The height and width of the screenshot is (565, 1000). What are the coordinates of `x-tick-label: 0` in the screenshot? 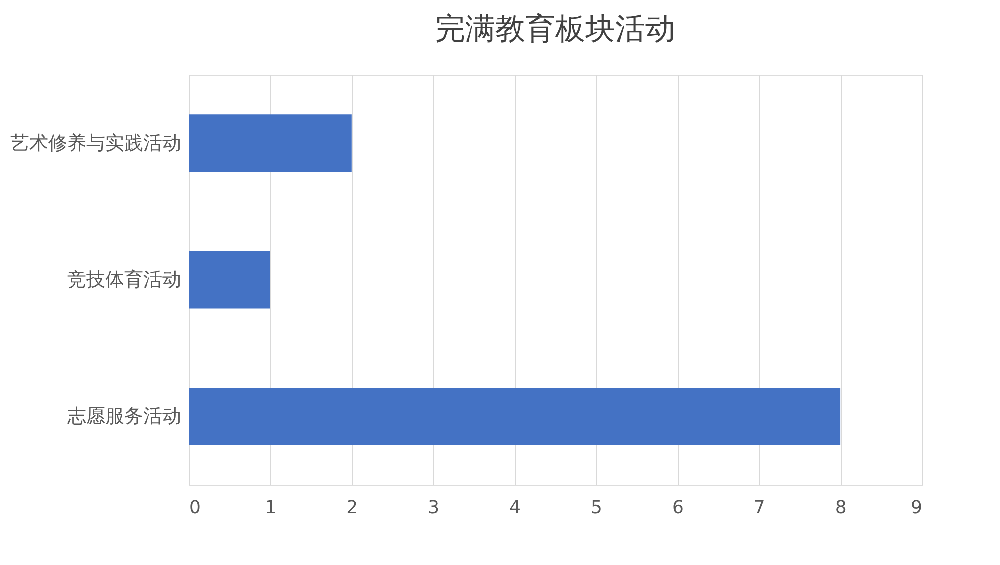 It's located at (195, 508).